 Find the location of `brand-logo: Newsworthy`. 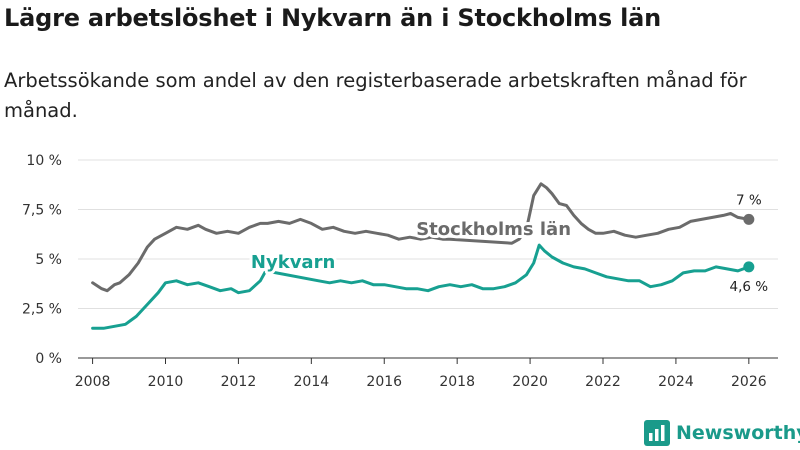

brand-logo: Newsworthy is located at coordinates (722, 433).